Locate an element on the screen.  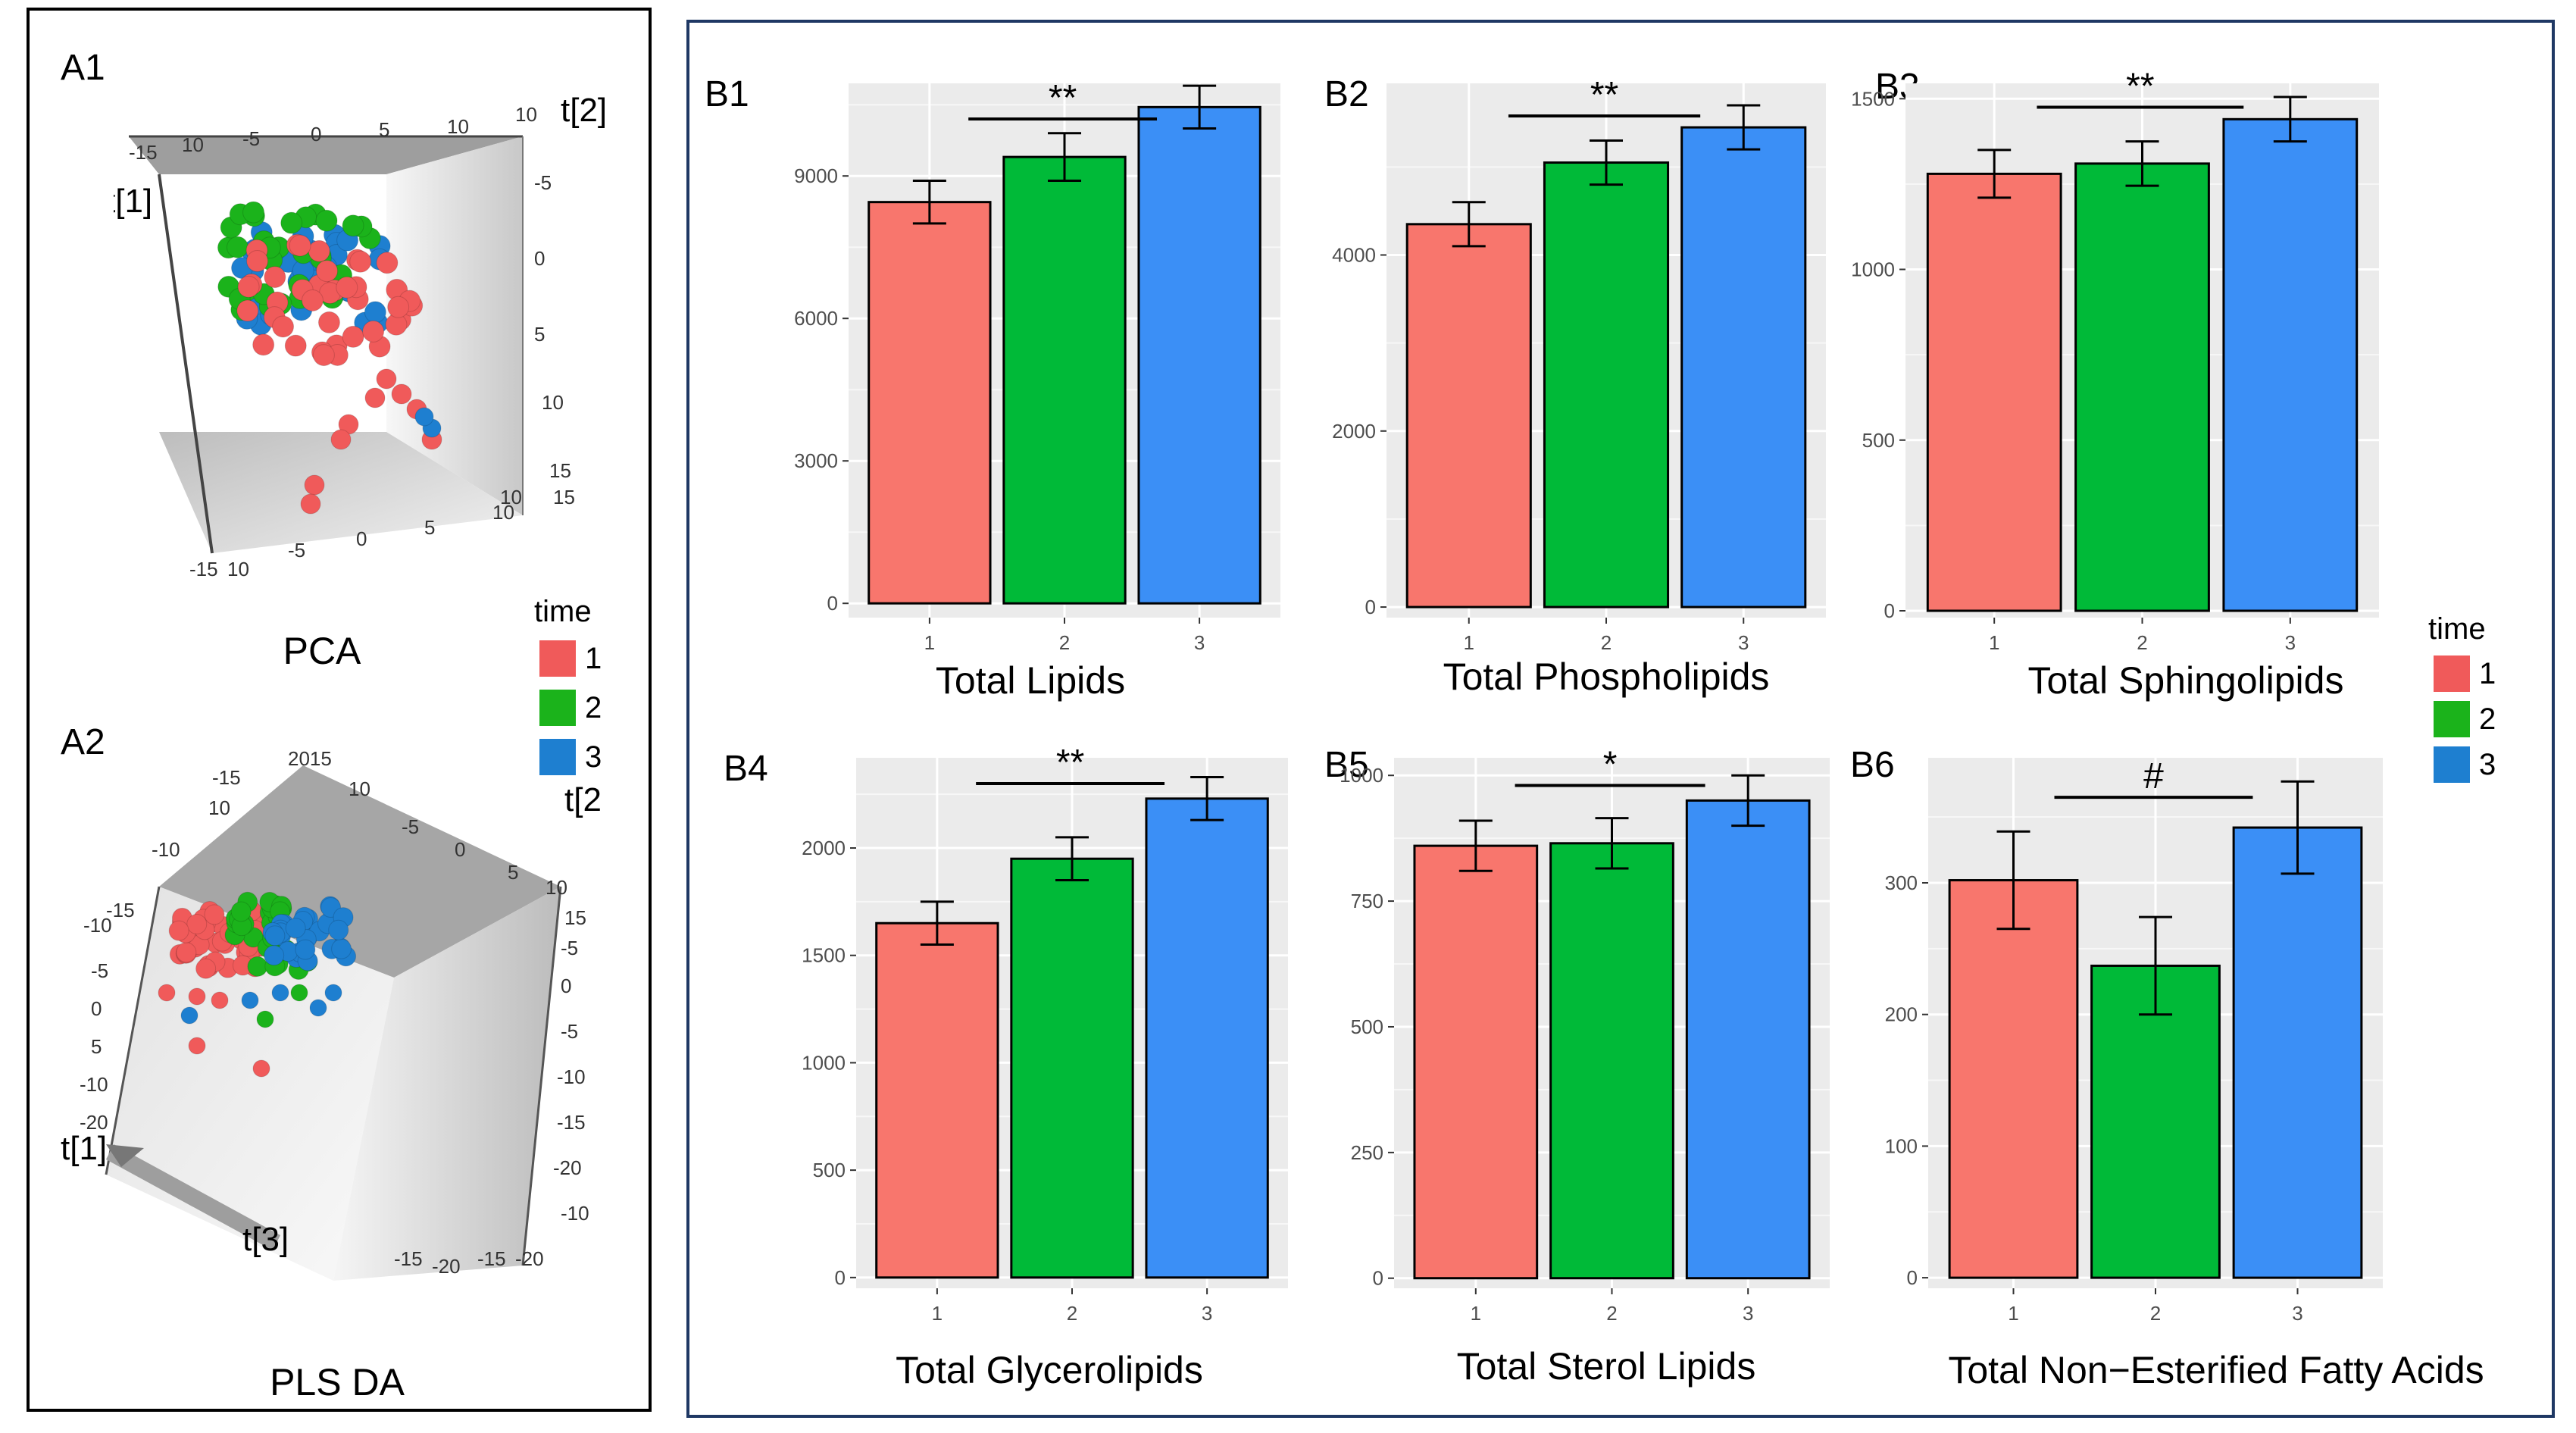
chart-panel-label: B2 is located at coordinates (1346, 94).